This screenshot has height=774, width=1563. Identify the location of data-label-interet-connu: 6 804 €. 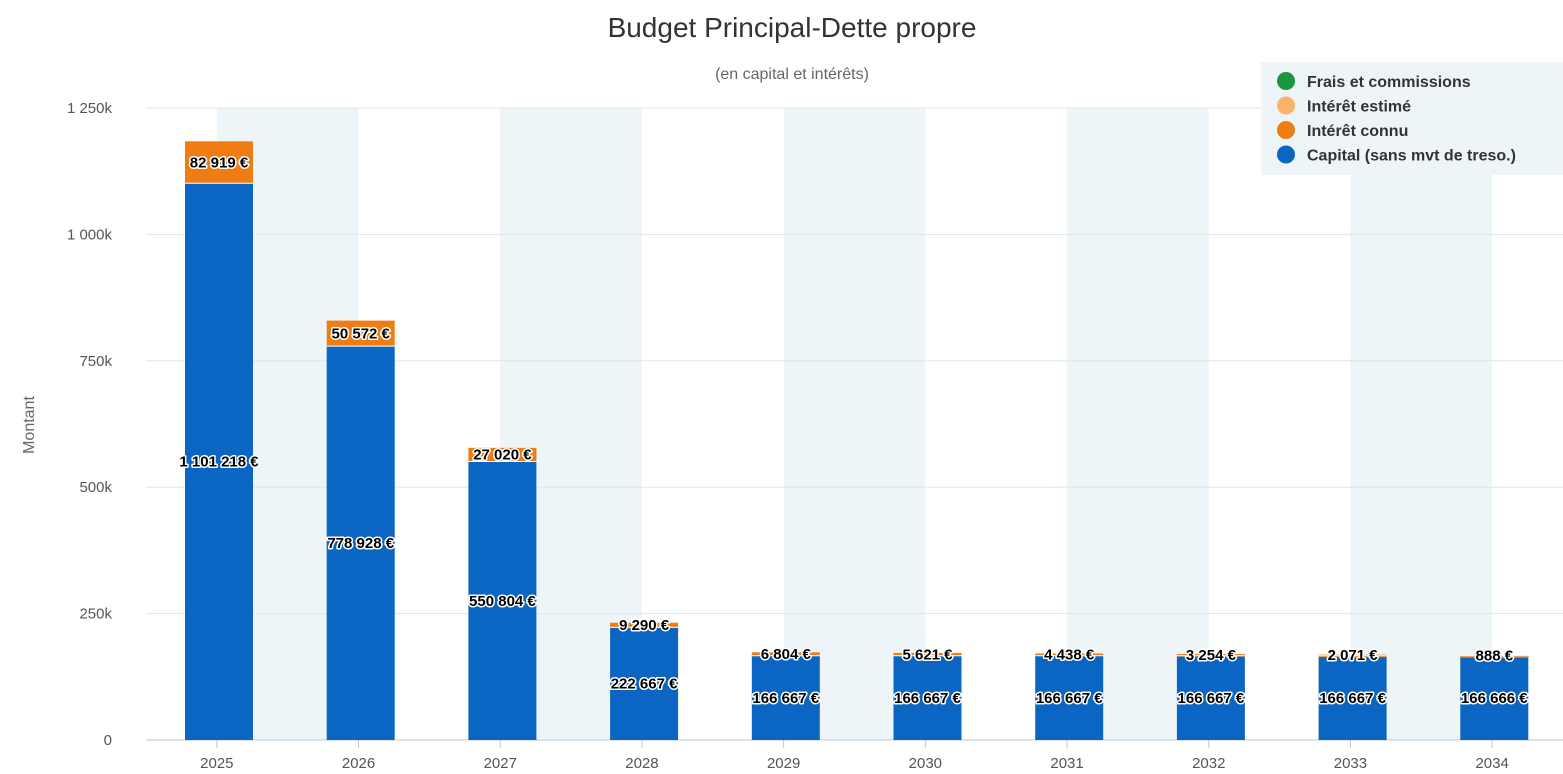
(786, 654).